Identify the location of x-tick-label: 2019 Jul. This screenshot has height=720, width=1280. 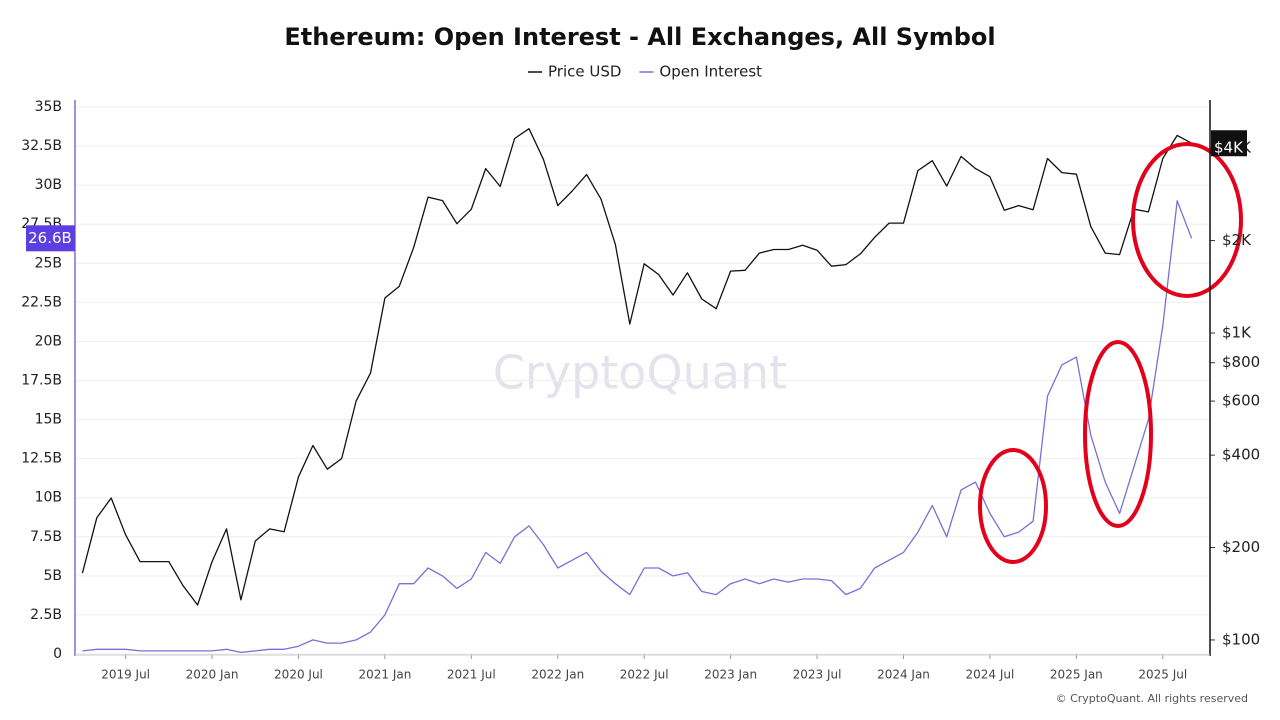
(125, 675).